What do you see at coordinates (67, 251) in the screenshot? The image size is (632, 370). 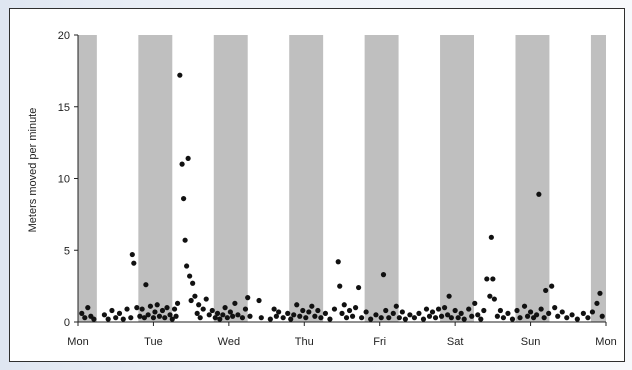 I see `y-tick-label-1: 5` at bounding box center [67, 251].